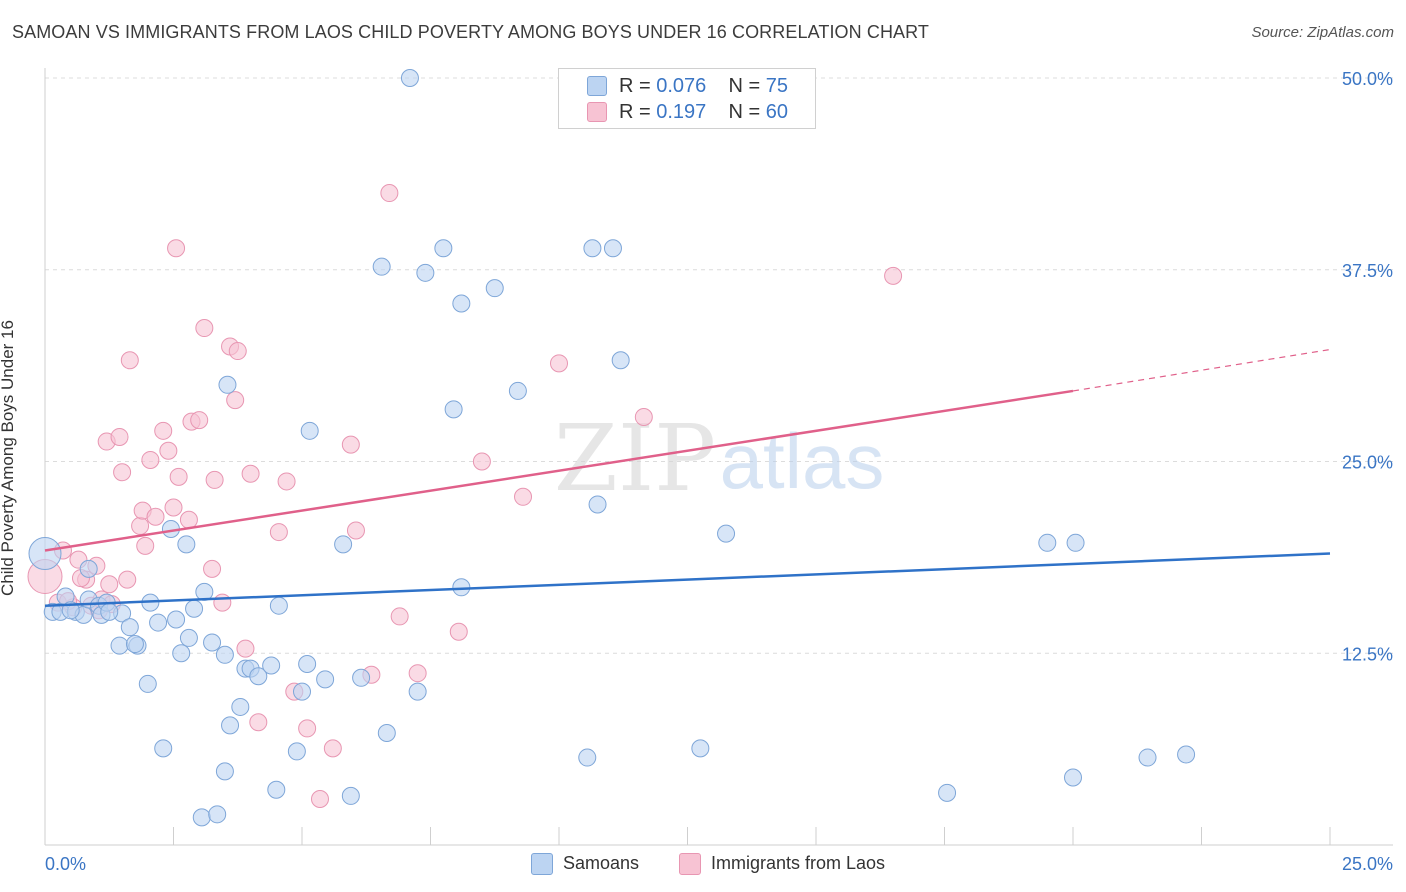 The height and width of the screenshot is (892, 1406). I want to click on laos-legend-swatch, so click(690, 864).